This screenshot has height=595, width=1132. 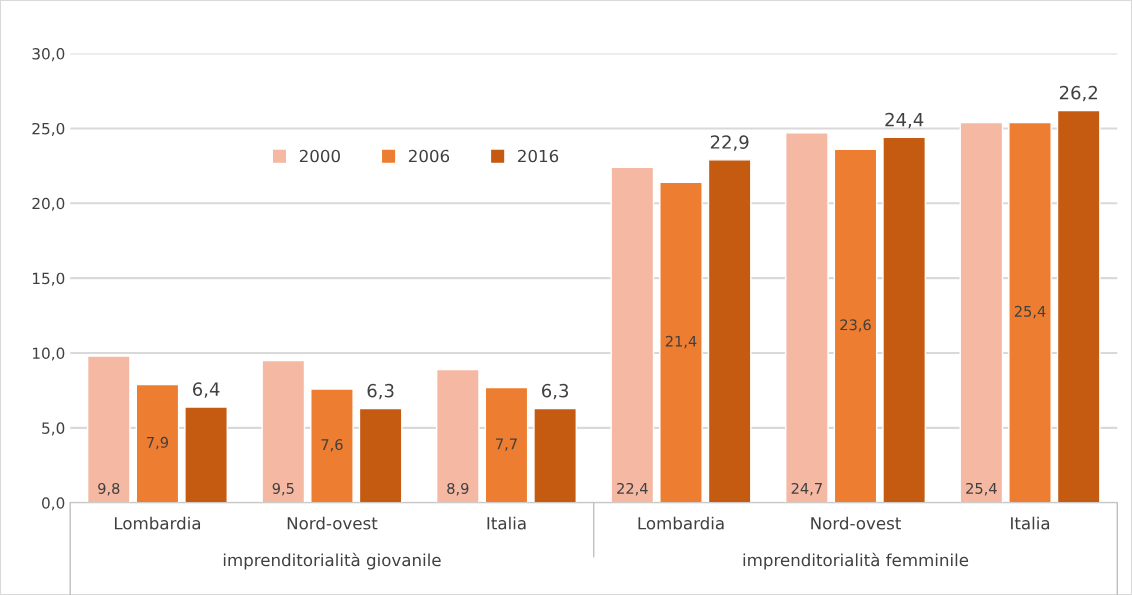 I want to click on data-label: 26,2, so click(x=1078, y=93).